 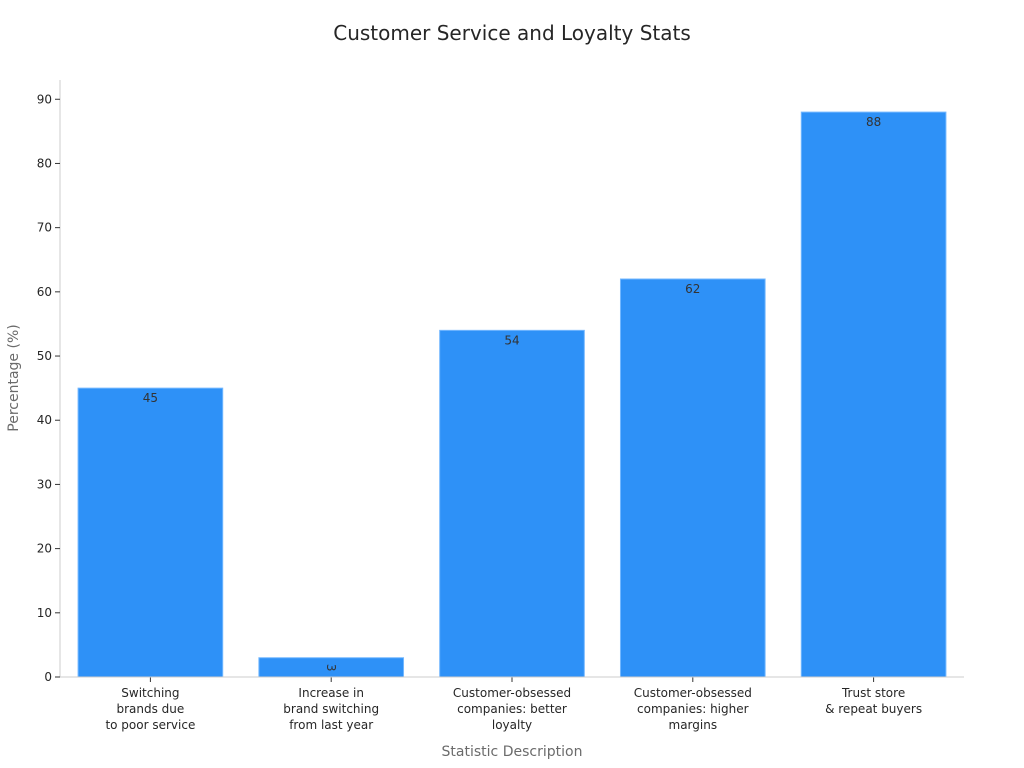 I want to click on x-tick-label-2: Increase in brand switching from last year, so click(x=331, y=709).